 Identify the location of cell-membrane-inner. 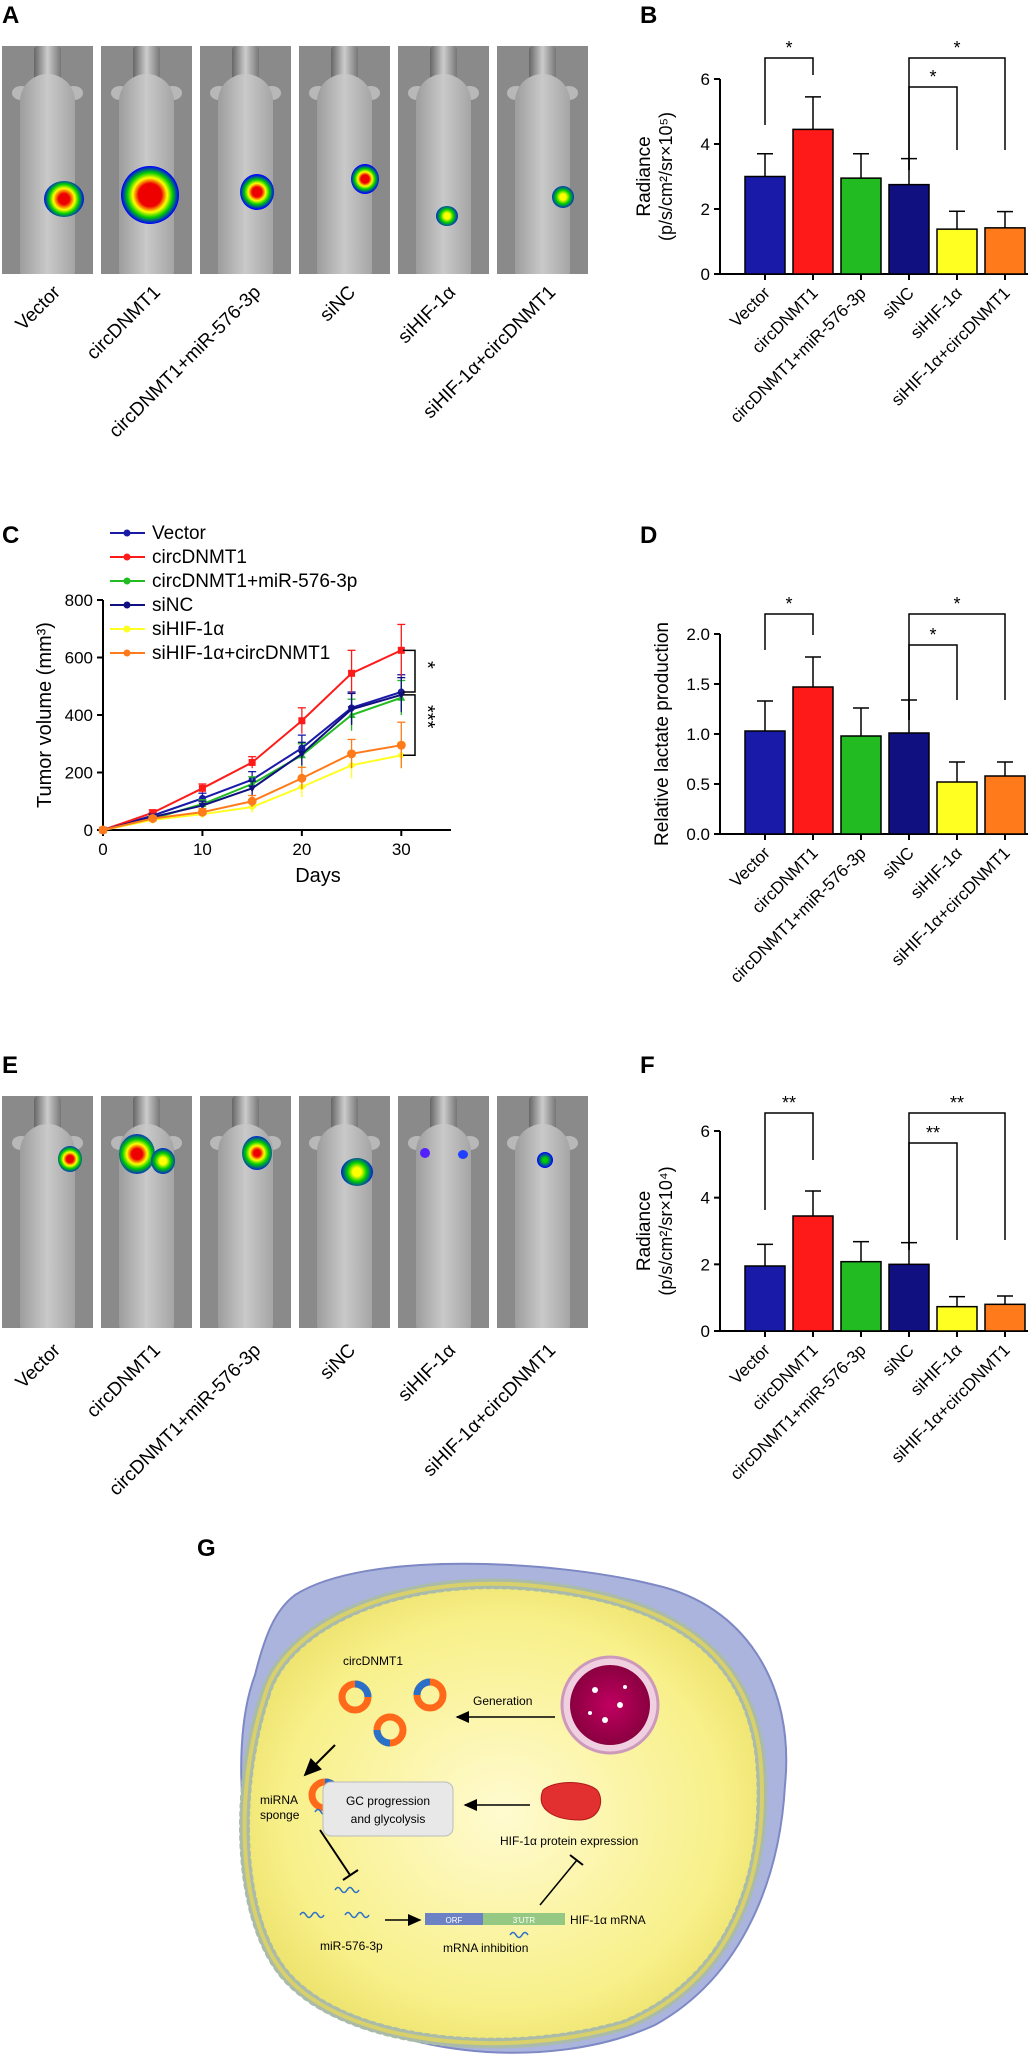
(503, 1813).